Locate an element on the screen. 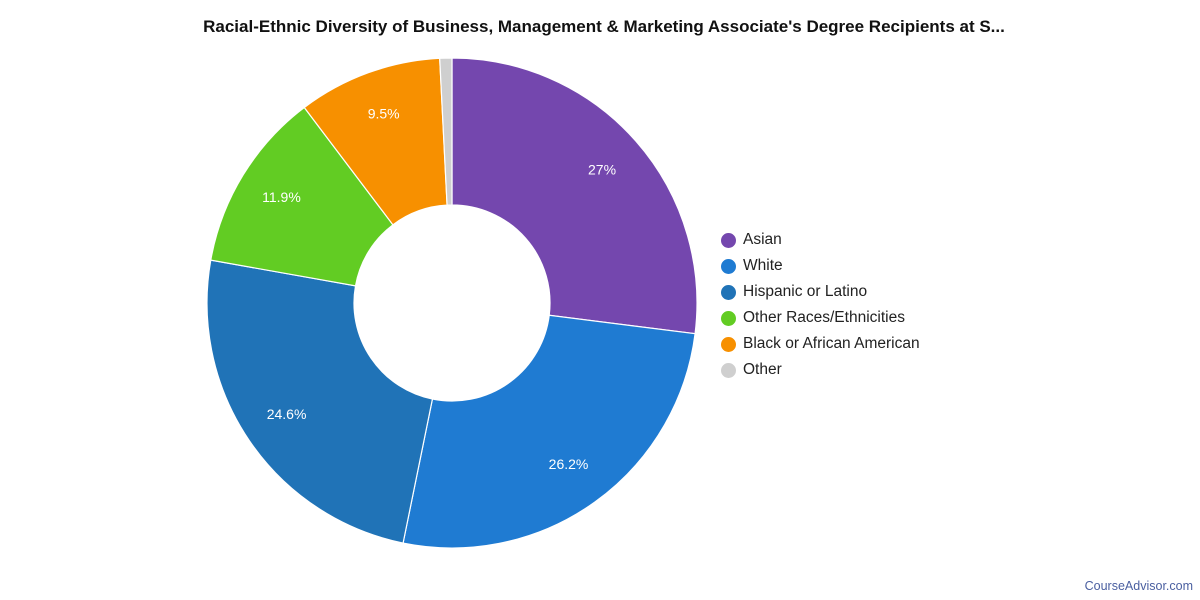 Image resolution: width=1200 pixels, height=600 pixels. legend-item-black-or-african-american: Black or African American is located at coordinates (820, 344).